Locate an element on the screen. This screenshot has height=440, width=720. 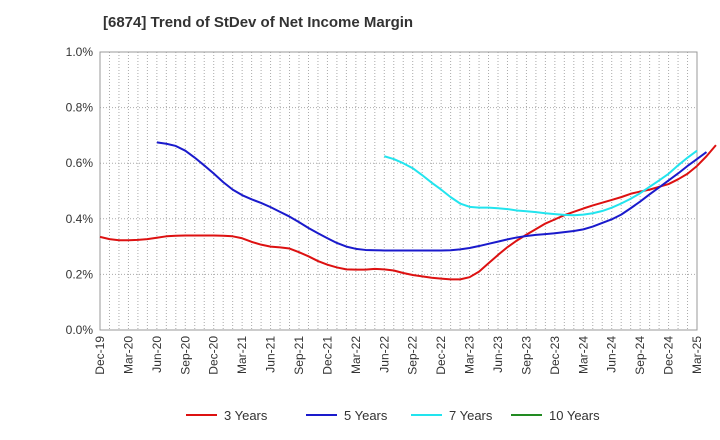
legend-label-3-years: 3 Years is located at coordinates (246, 415).